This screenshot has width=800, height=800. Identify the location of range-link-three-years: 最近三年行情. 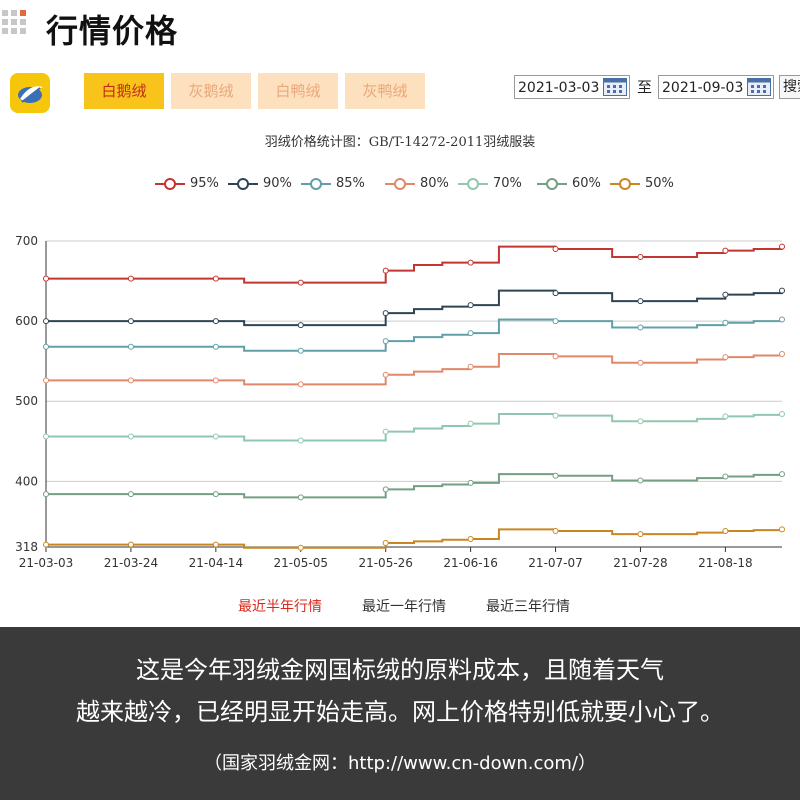
(528, 607).